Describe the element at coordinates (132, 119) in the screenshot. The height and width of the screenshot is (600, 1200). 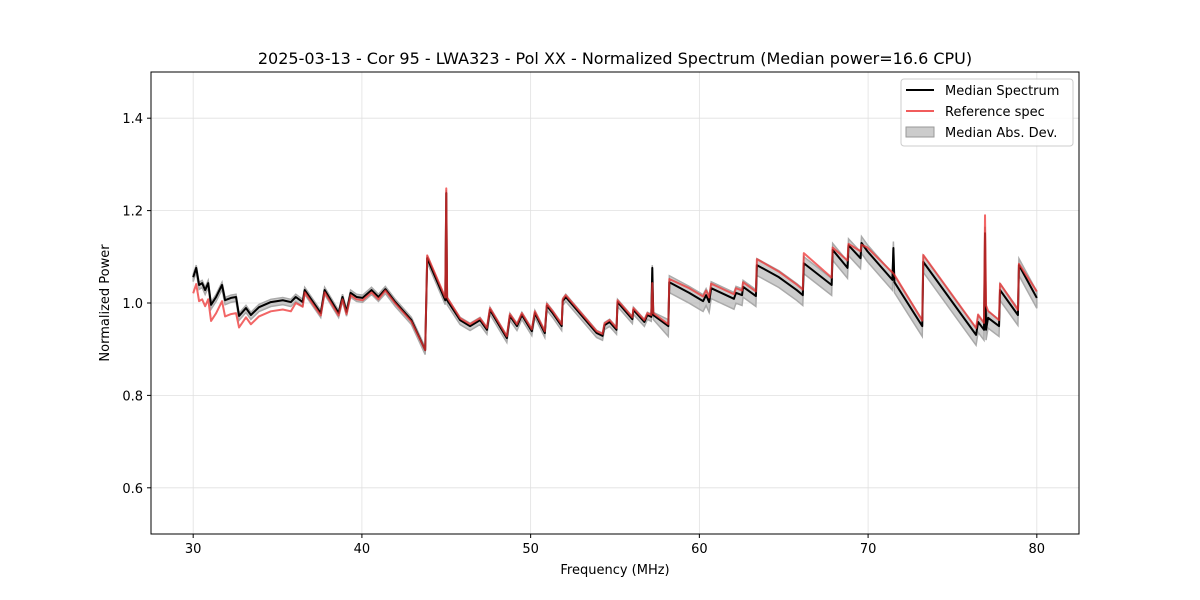
I see `y-tick-label: 1.4` at that location.